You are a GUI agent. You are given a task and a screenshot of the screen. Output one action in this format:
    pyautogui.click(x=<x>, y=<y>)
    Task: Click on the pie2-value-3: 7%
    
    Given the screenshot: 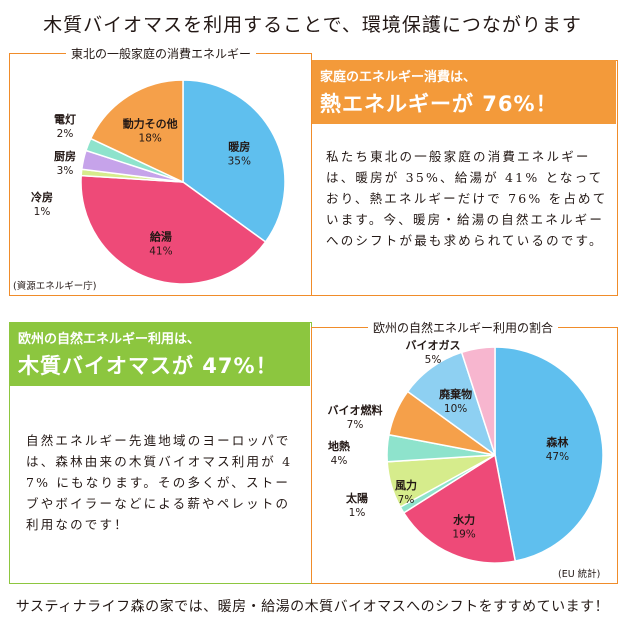 What is the action you would take?
    pyautogui.click(x=406, y=500)
    